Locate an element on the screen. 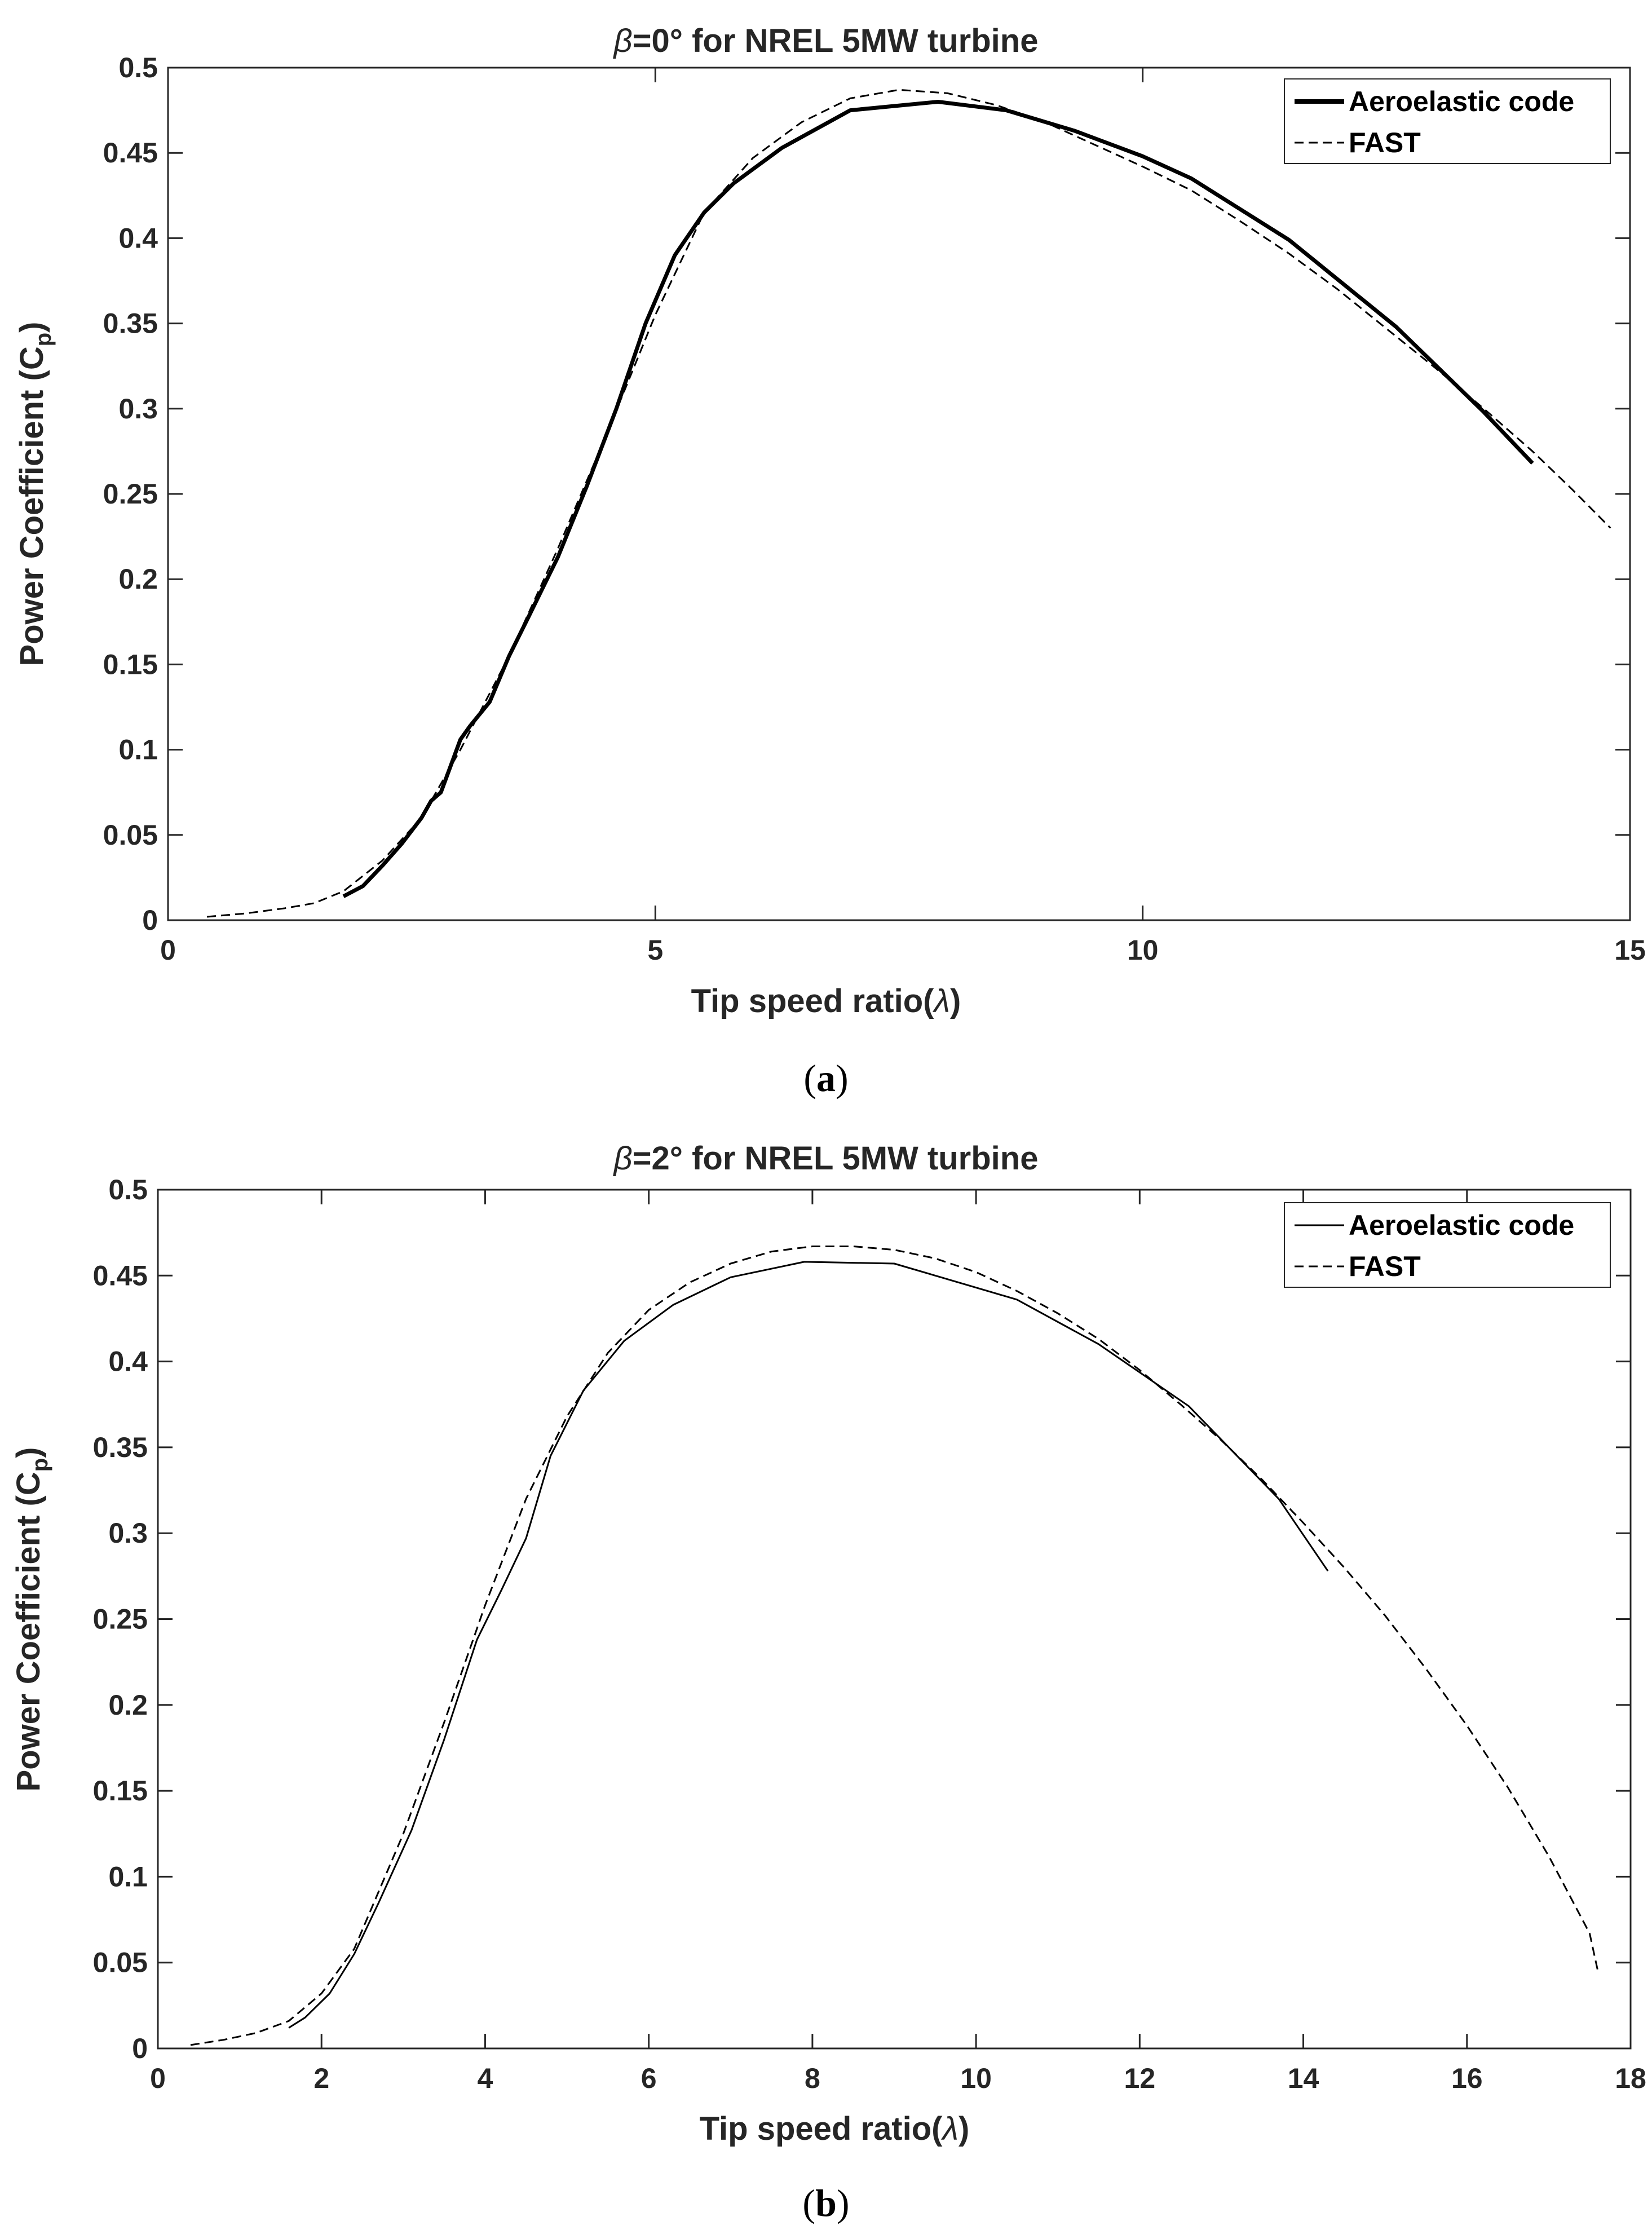  chart-a-legend-label-fast: FAST is located at coordinates (1385, 142).